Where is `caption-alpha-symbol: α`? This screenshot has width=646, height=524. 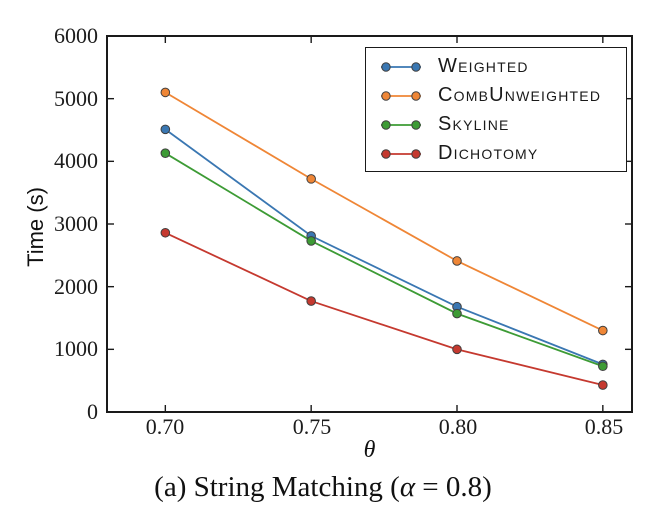
caption-alpha-symbol: α is located at coordinates (407, 487).